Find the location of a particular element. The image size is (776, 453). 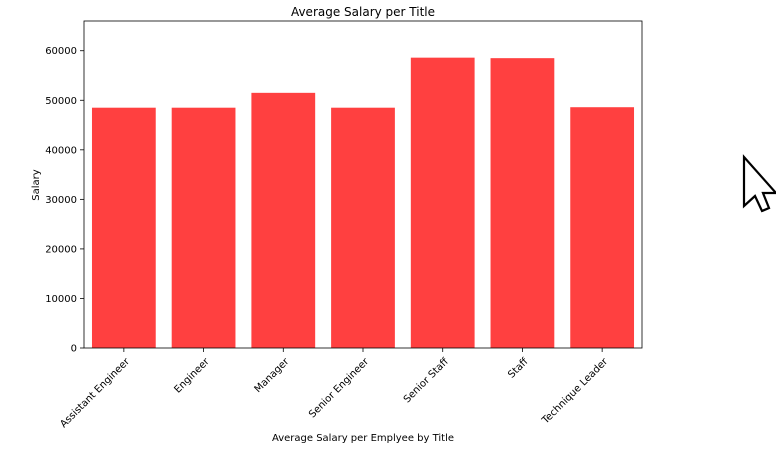

chart-title: Average Salary per Title is located at coordinates (363, 12).